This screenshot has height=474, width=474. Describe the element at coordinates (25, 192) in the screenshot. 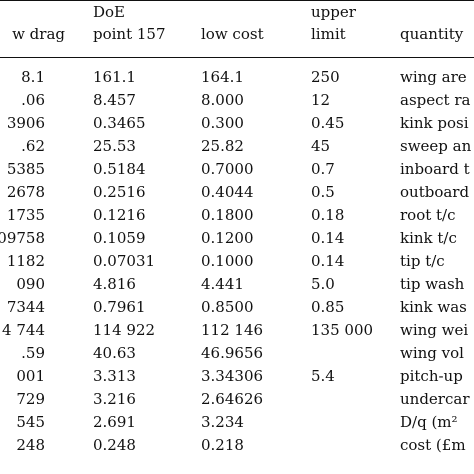

I see `cell-low-drag: 2678` at that location.